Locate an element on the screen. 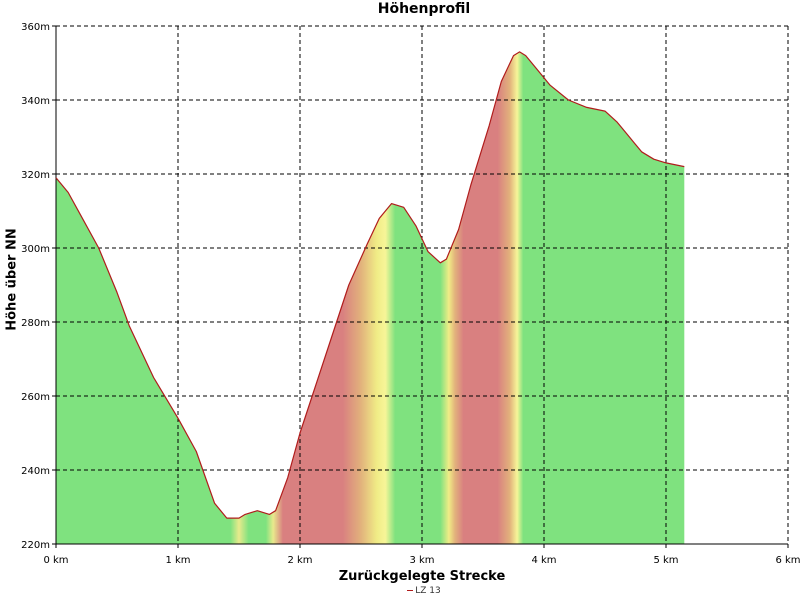 This screenshot has width=800, height=600. x-tick-label: 0 km is located at coordinates (55, 560).